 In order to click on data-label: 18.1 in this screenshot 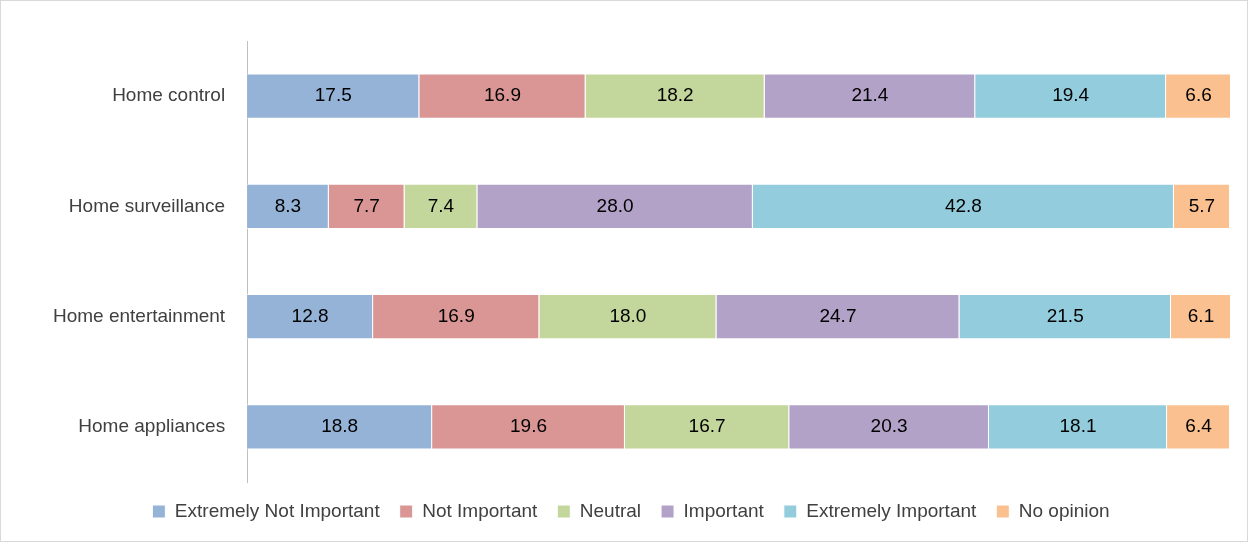, I will do `click(1078, 426)`.